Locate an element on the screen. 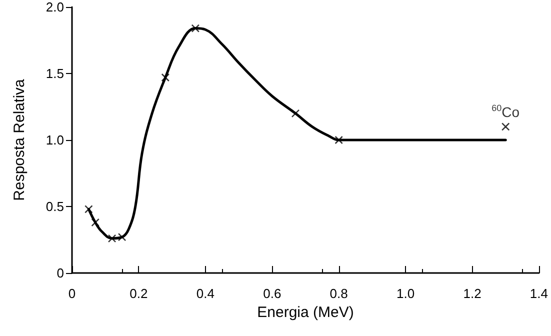 Image resolution: width=551 pixels, height=336 pixels. y-tick-label: 0.5 is located at coordinates (55, 206).